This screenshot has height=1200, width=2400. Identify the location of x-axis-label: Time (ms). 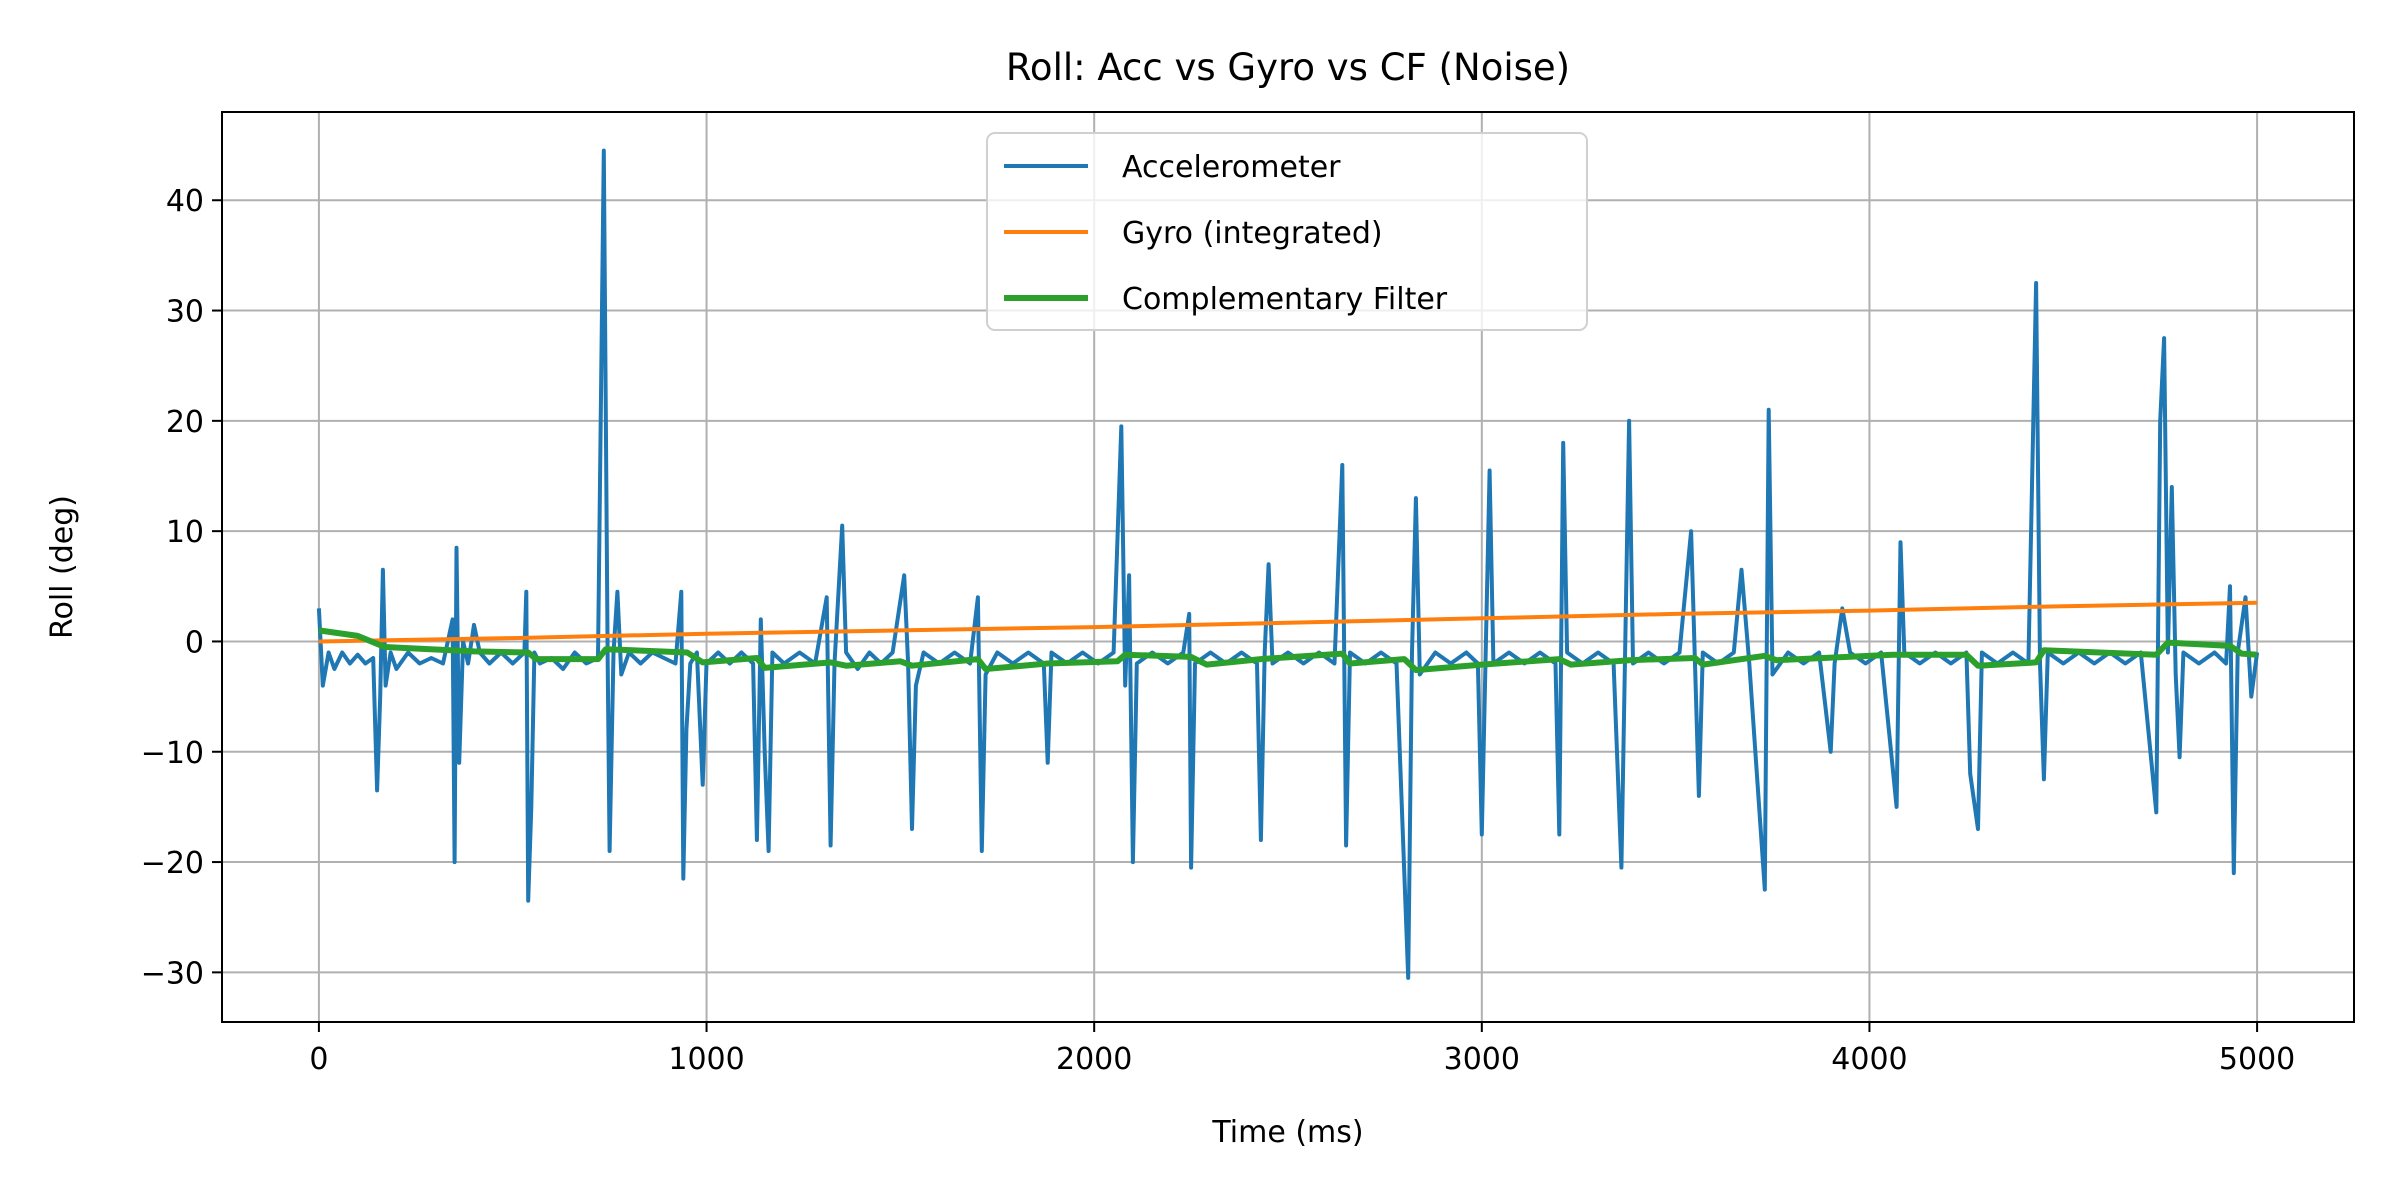
(1287, 1132).